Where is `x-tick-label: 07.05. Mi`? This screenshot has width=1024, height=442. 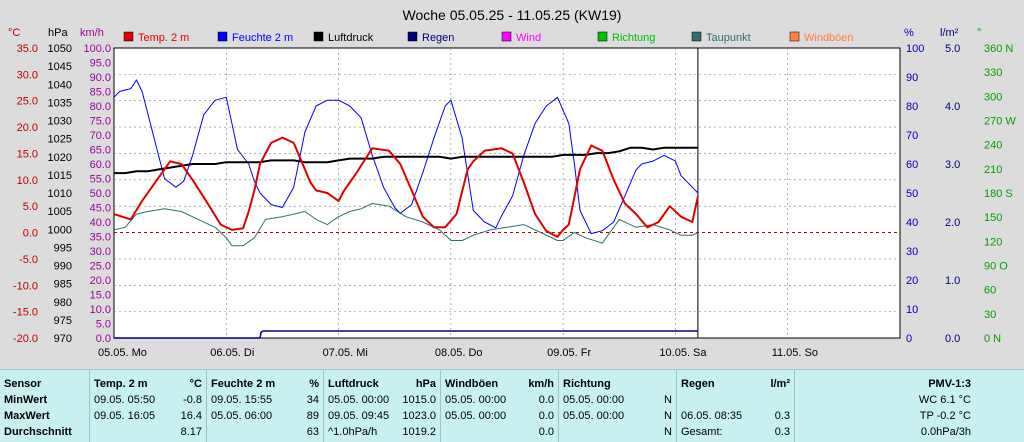 x-tick-label: 07.05. Mi is located at coordinates (345, 353).